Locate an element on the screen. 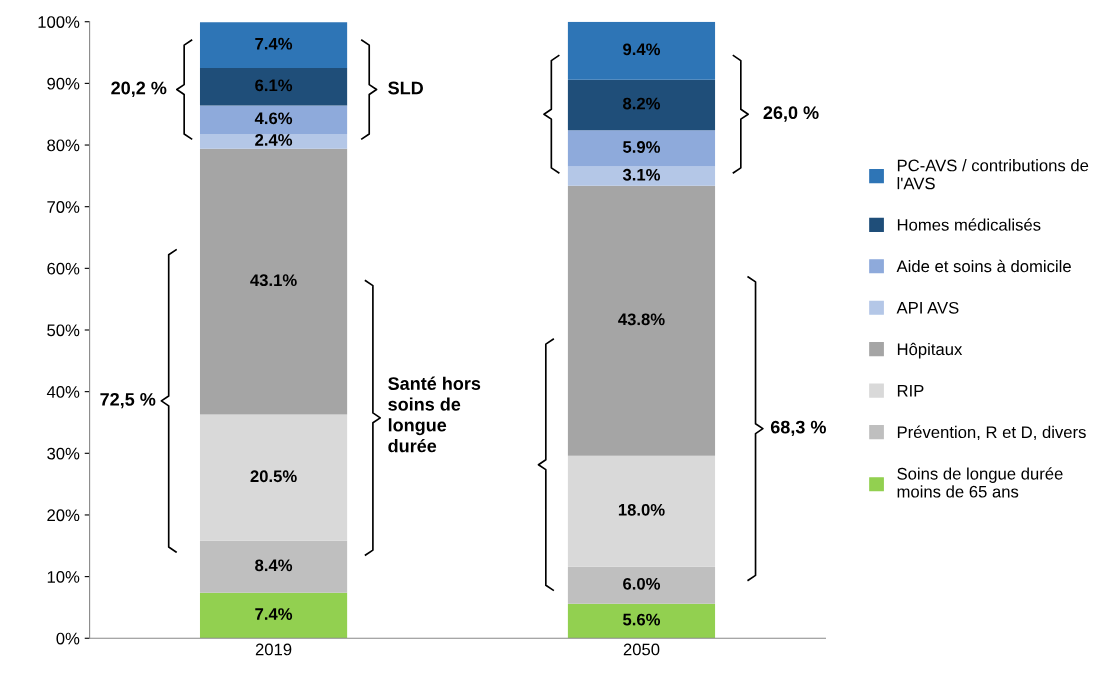 This screenshot has width=1120, height=679. data-label: 2.4% is located at coordinates (274, 140).